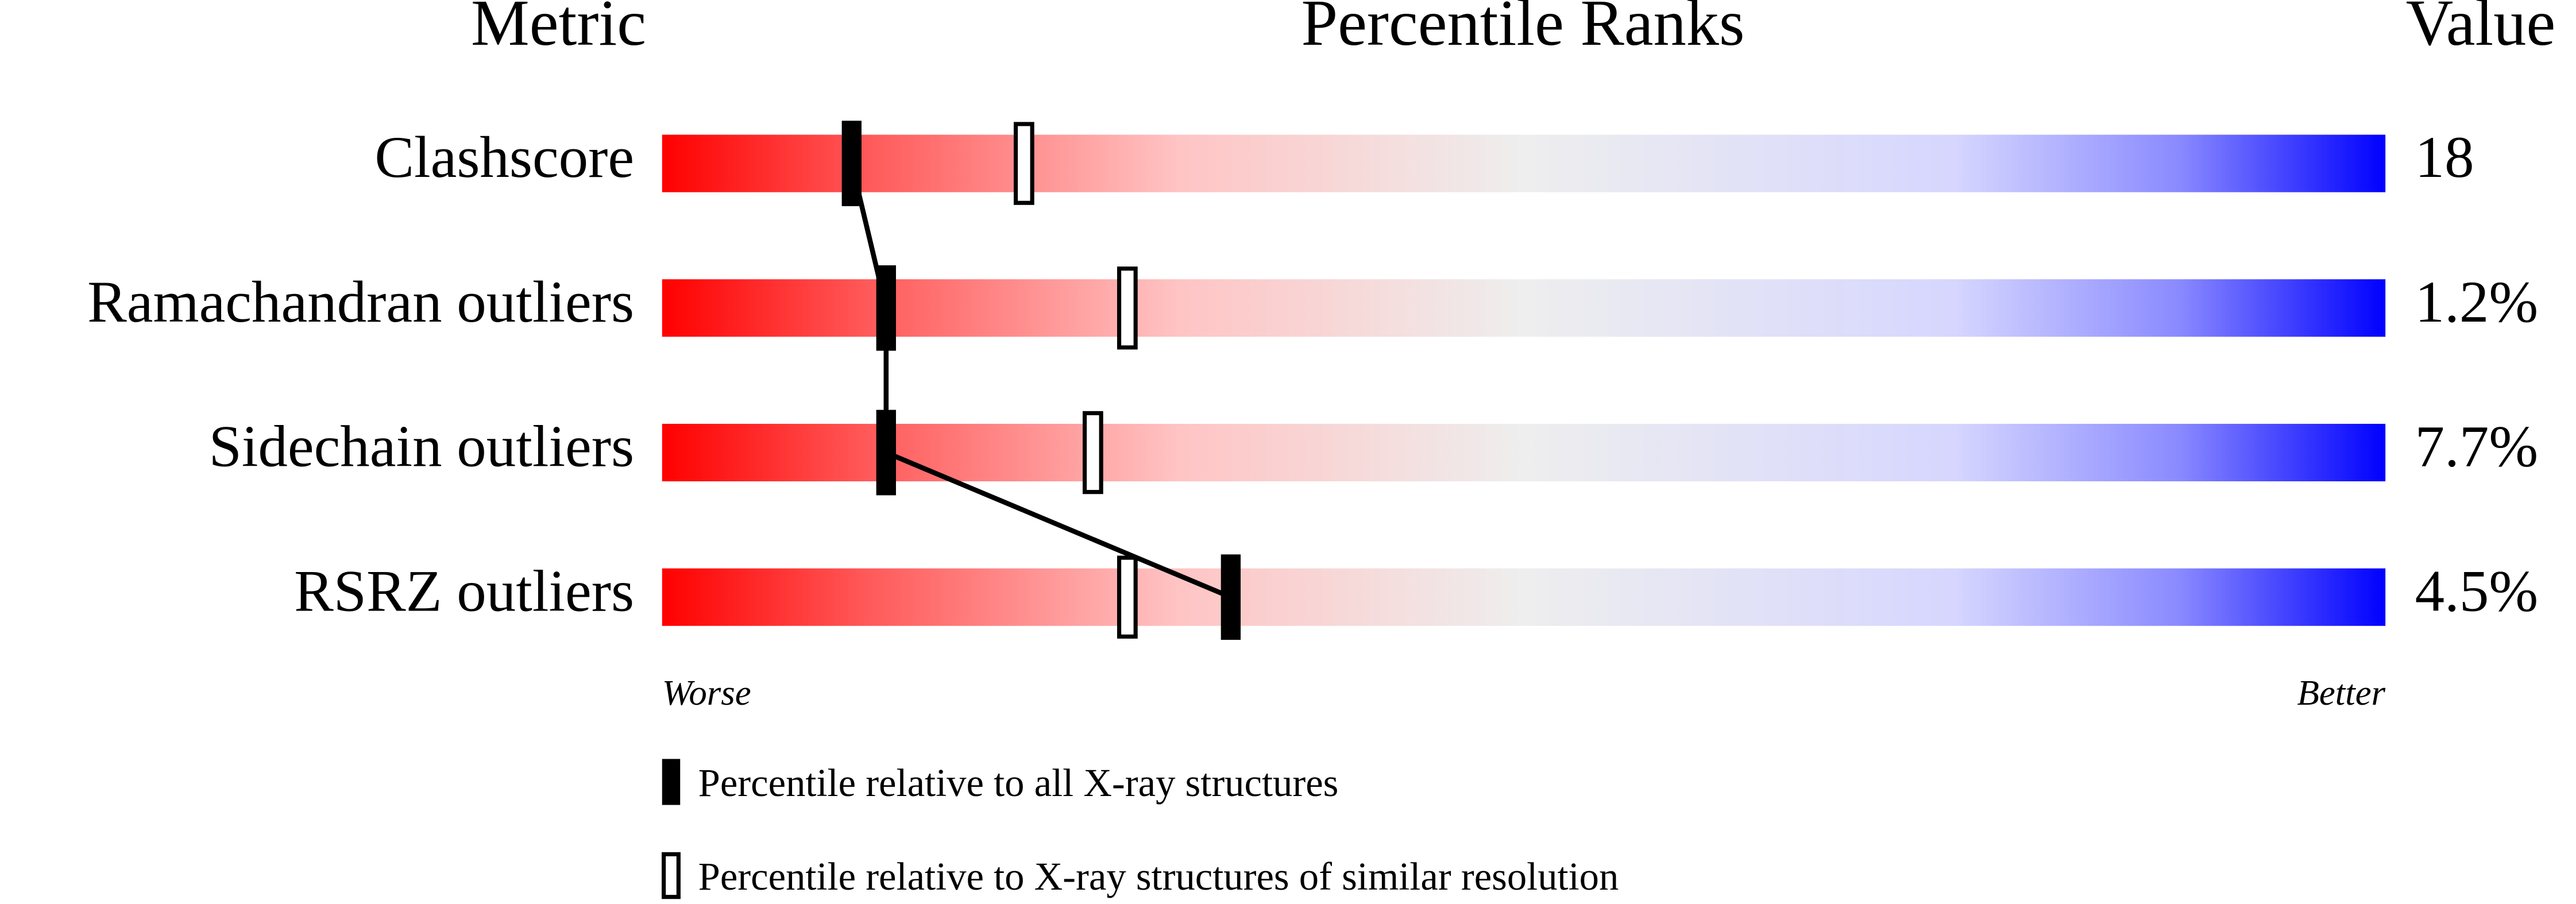 The height and width of the screenshot is (904, 2576). I want to click on metric-label: Ramachandran outliers, so click(360, 302).